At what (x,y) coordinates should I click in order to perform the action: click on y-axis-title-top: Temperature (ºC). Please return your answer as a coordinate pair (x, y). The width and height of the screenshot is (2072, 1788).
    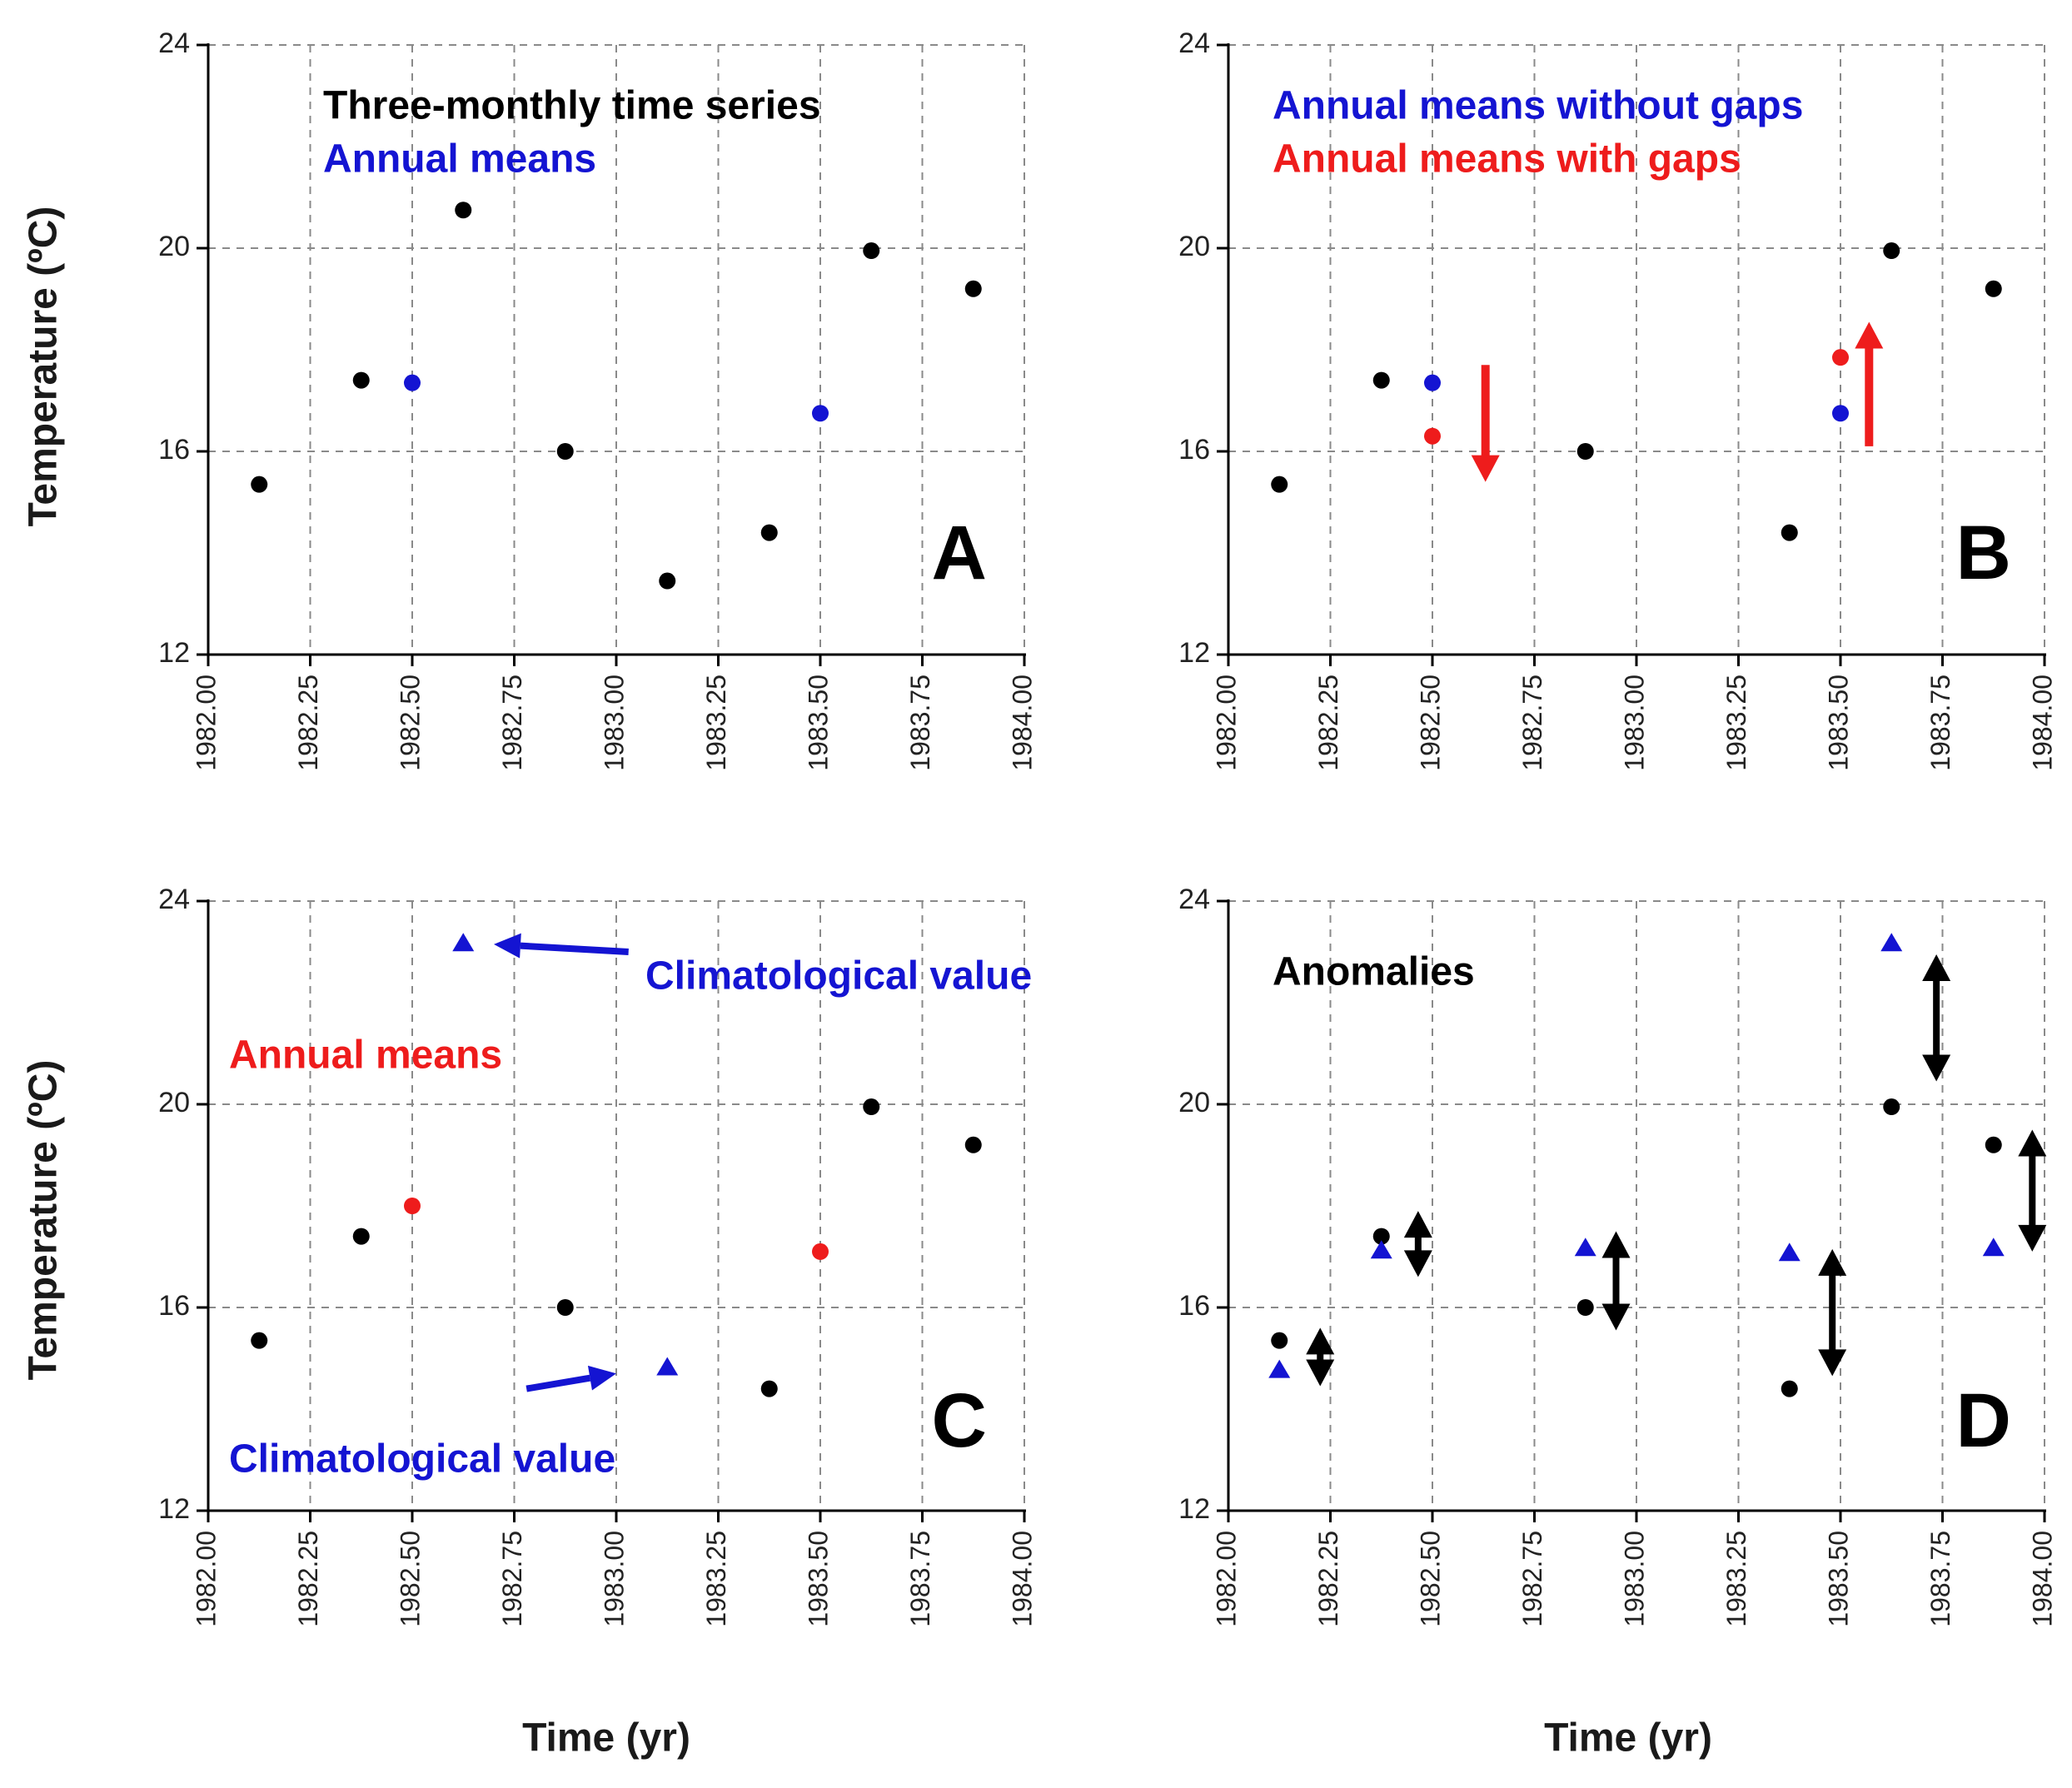
    Looking at the image, I should click on (44, 367).